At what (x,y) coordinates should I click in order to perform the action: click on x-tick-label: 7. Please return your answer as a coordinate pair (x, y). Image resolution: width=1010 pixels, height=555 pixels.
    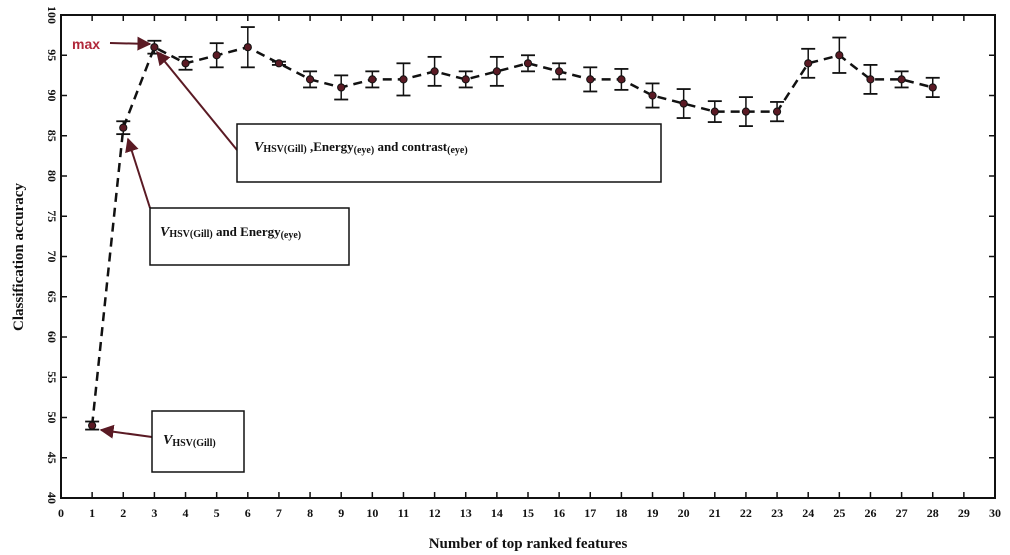
    Looking at the image, I should click on (279, 513).